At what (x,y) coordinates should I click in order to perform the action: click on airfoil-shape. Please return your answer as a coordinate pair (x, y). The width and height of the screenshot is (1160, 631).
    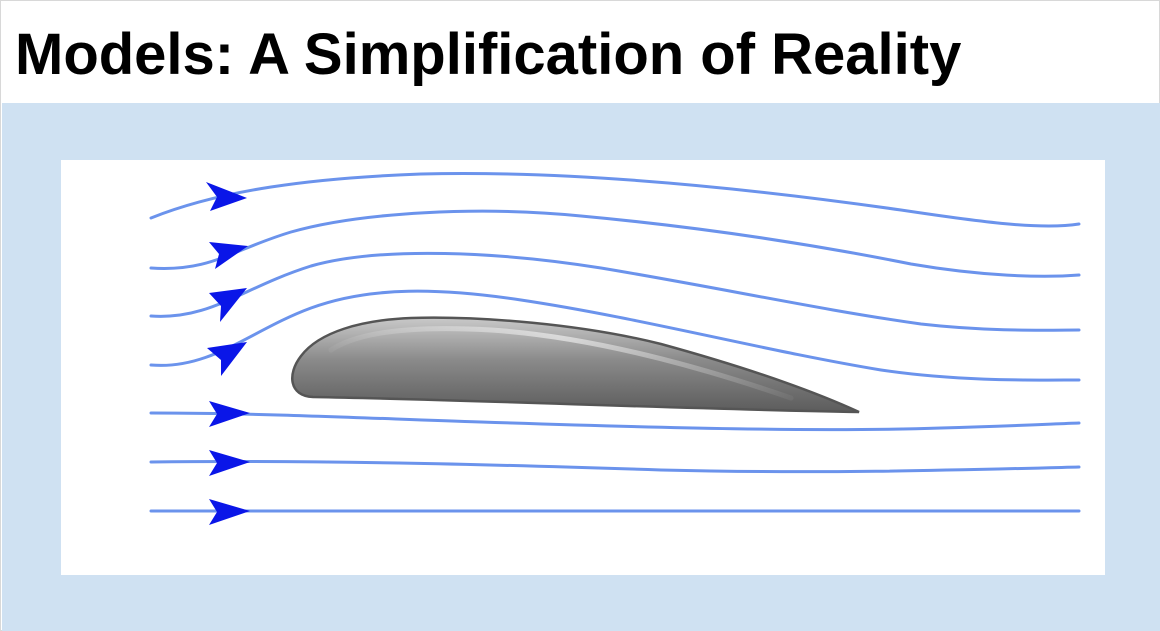
    Looking at the image, I should click on (575, 365).